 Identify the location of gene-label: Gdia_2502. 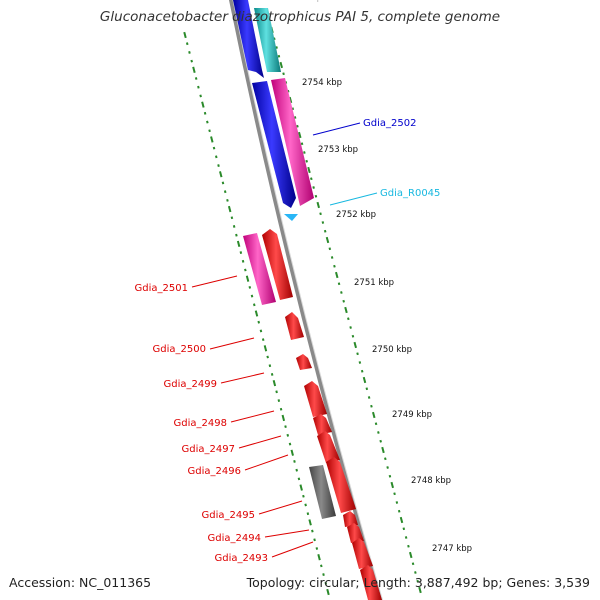
(389, 123).